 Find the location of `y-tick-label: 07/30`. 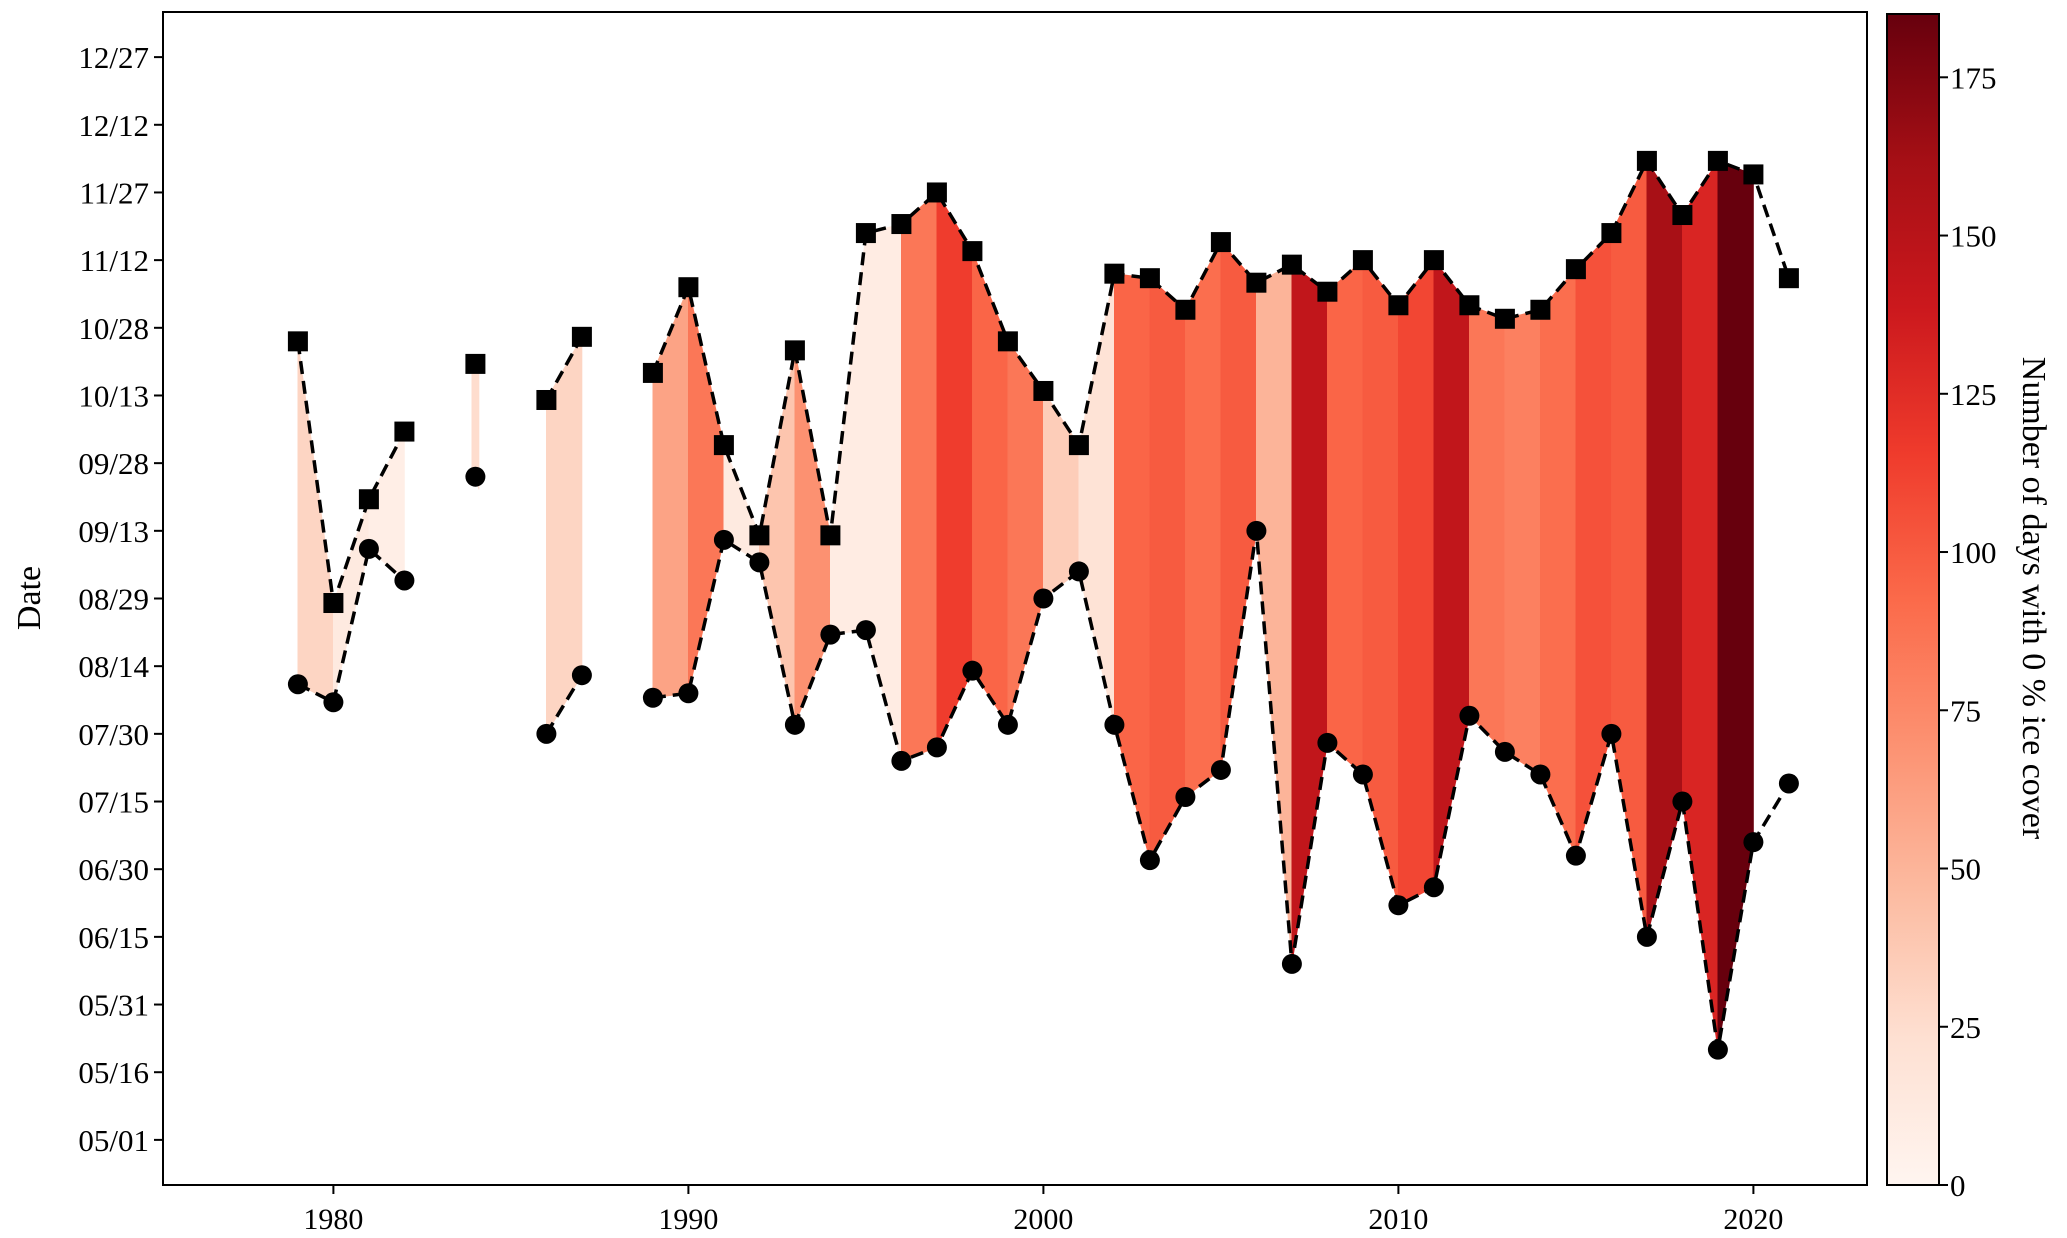

y-tick-label: 07/30 is located at coordinates (113, 734).